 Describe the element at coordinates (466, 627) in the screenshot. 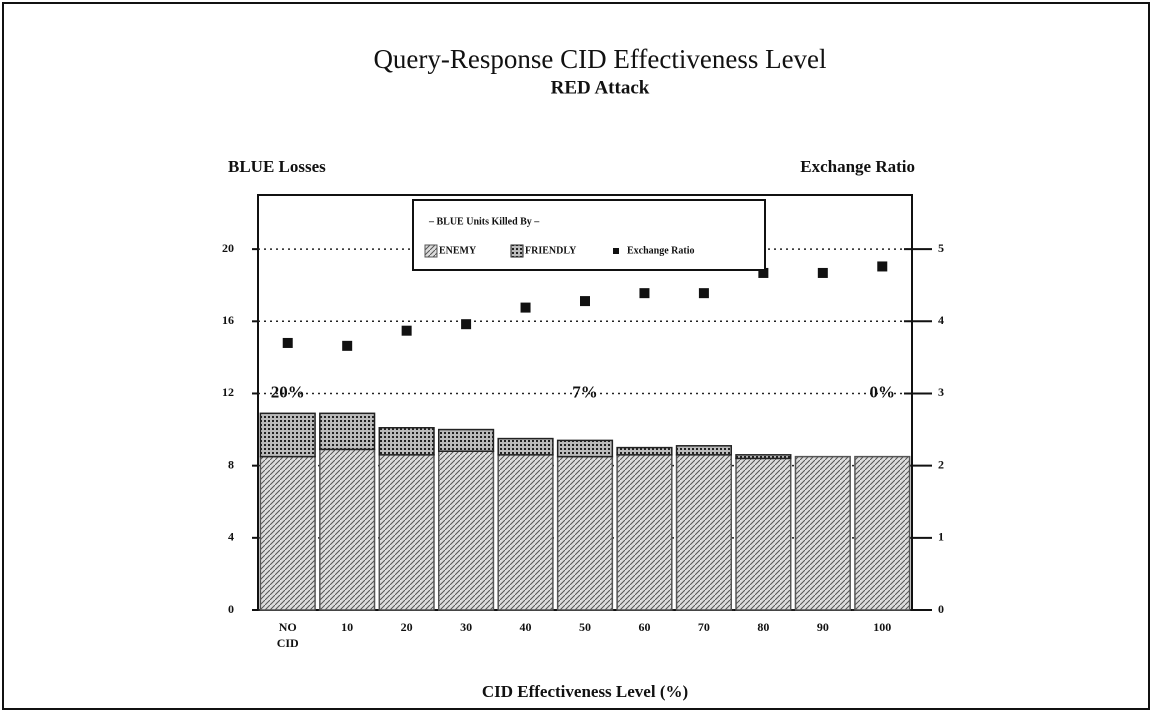

I see `x-tick-label: 30` at that location.